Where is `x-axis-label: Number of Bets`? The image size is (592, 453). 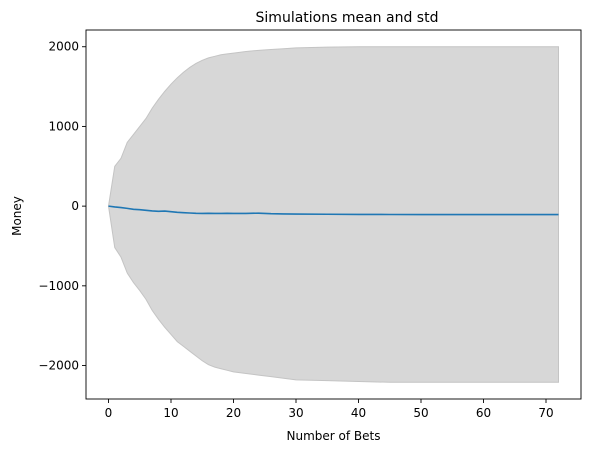
x-axis-label: Number of Bets is located at coordinates (334, 436).